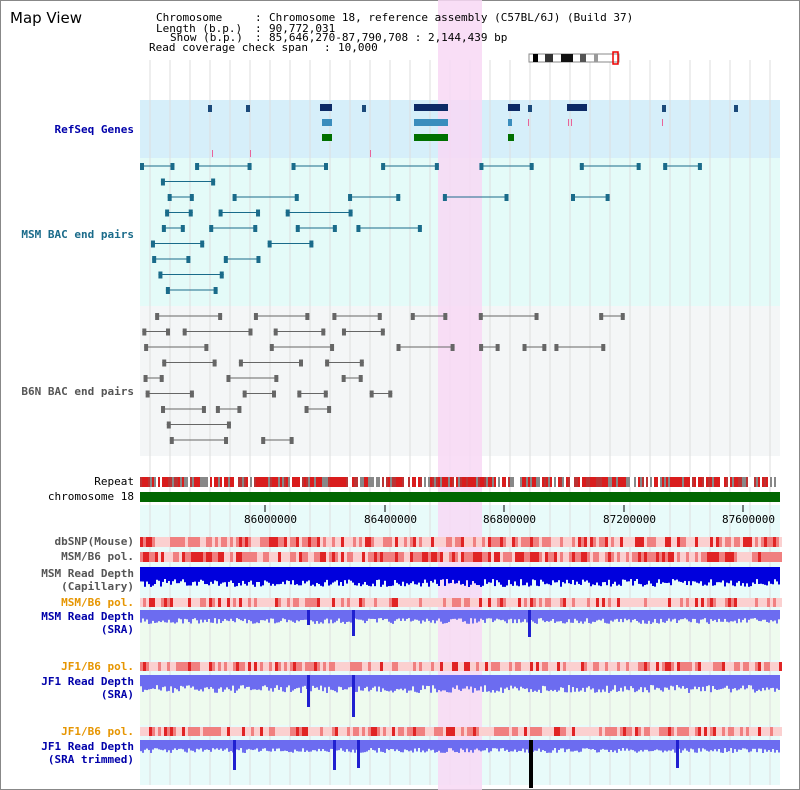 The width and height of the screenshot is (800, 790). What do you see at coordinates (87, 746) in the screenshot?
I see `track-label-jf1-depth-trimmed: JF1 Read Depth` at bounding box center [87, 746].